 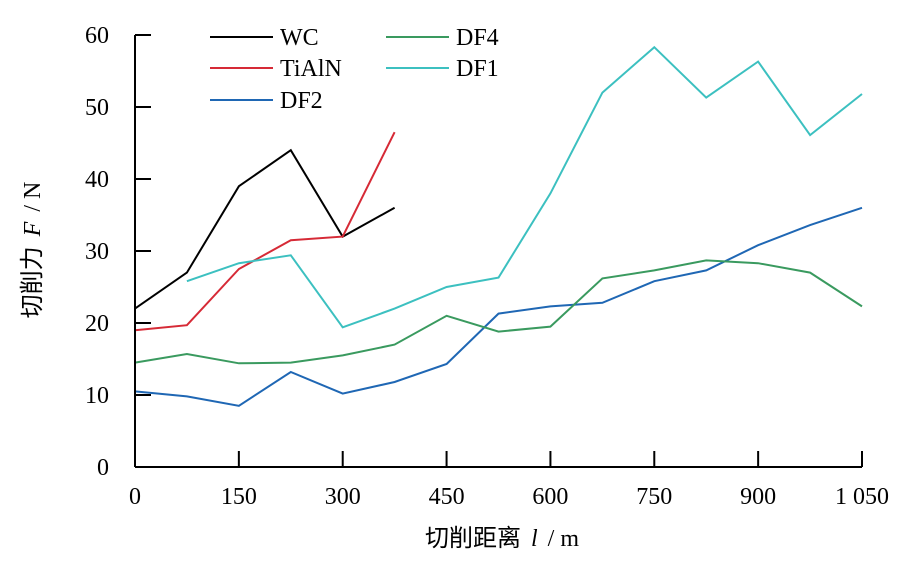 What do you see at coordinates (343, 497) in the screenshot?
I see `x-tick-label: 300` at bounding box center [343, 497].